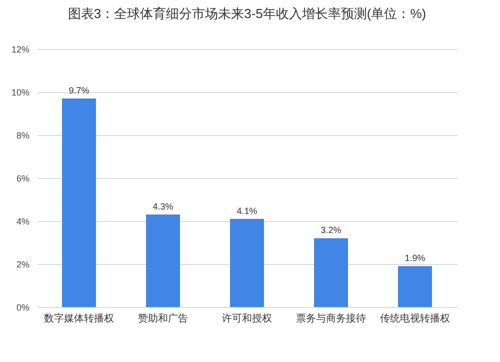  I want to click on y-tick-label: 0%, so click(23, 307).